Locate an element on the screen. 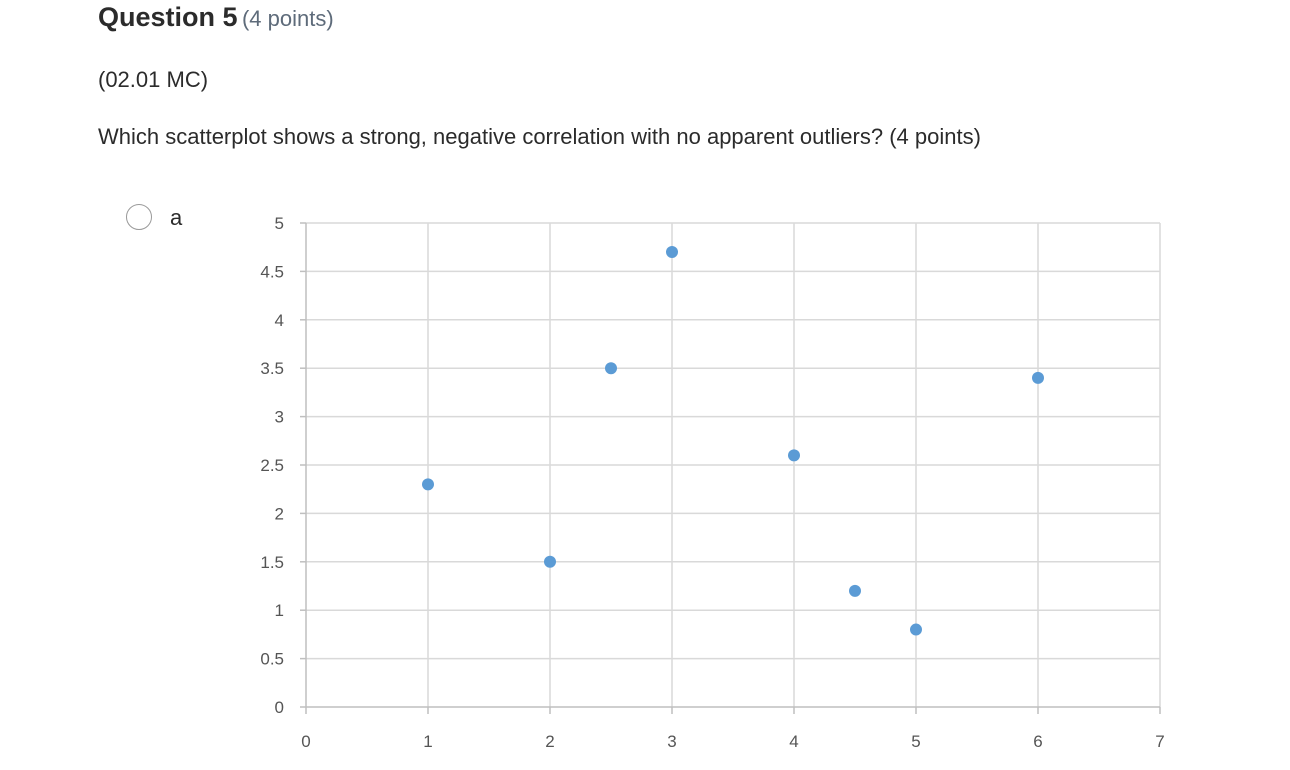  y-tick-label: 3 is located at coordinates (279, 417).